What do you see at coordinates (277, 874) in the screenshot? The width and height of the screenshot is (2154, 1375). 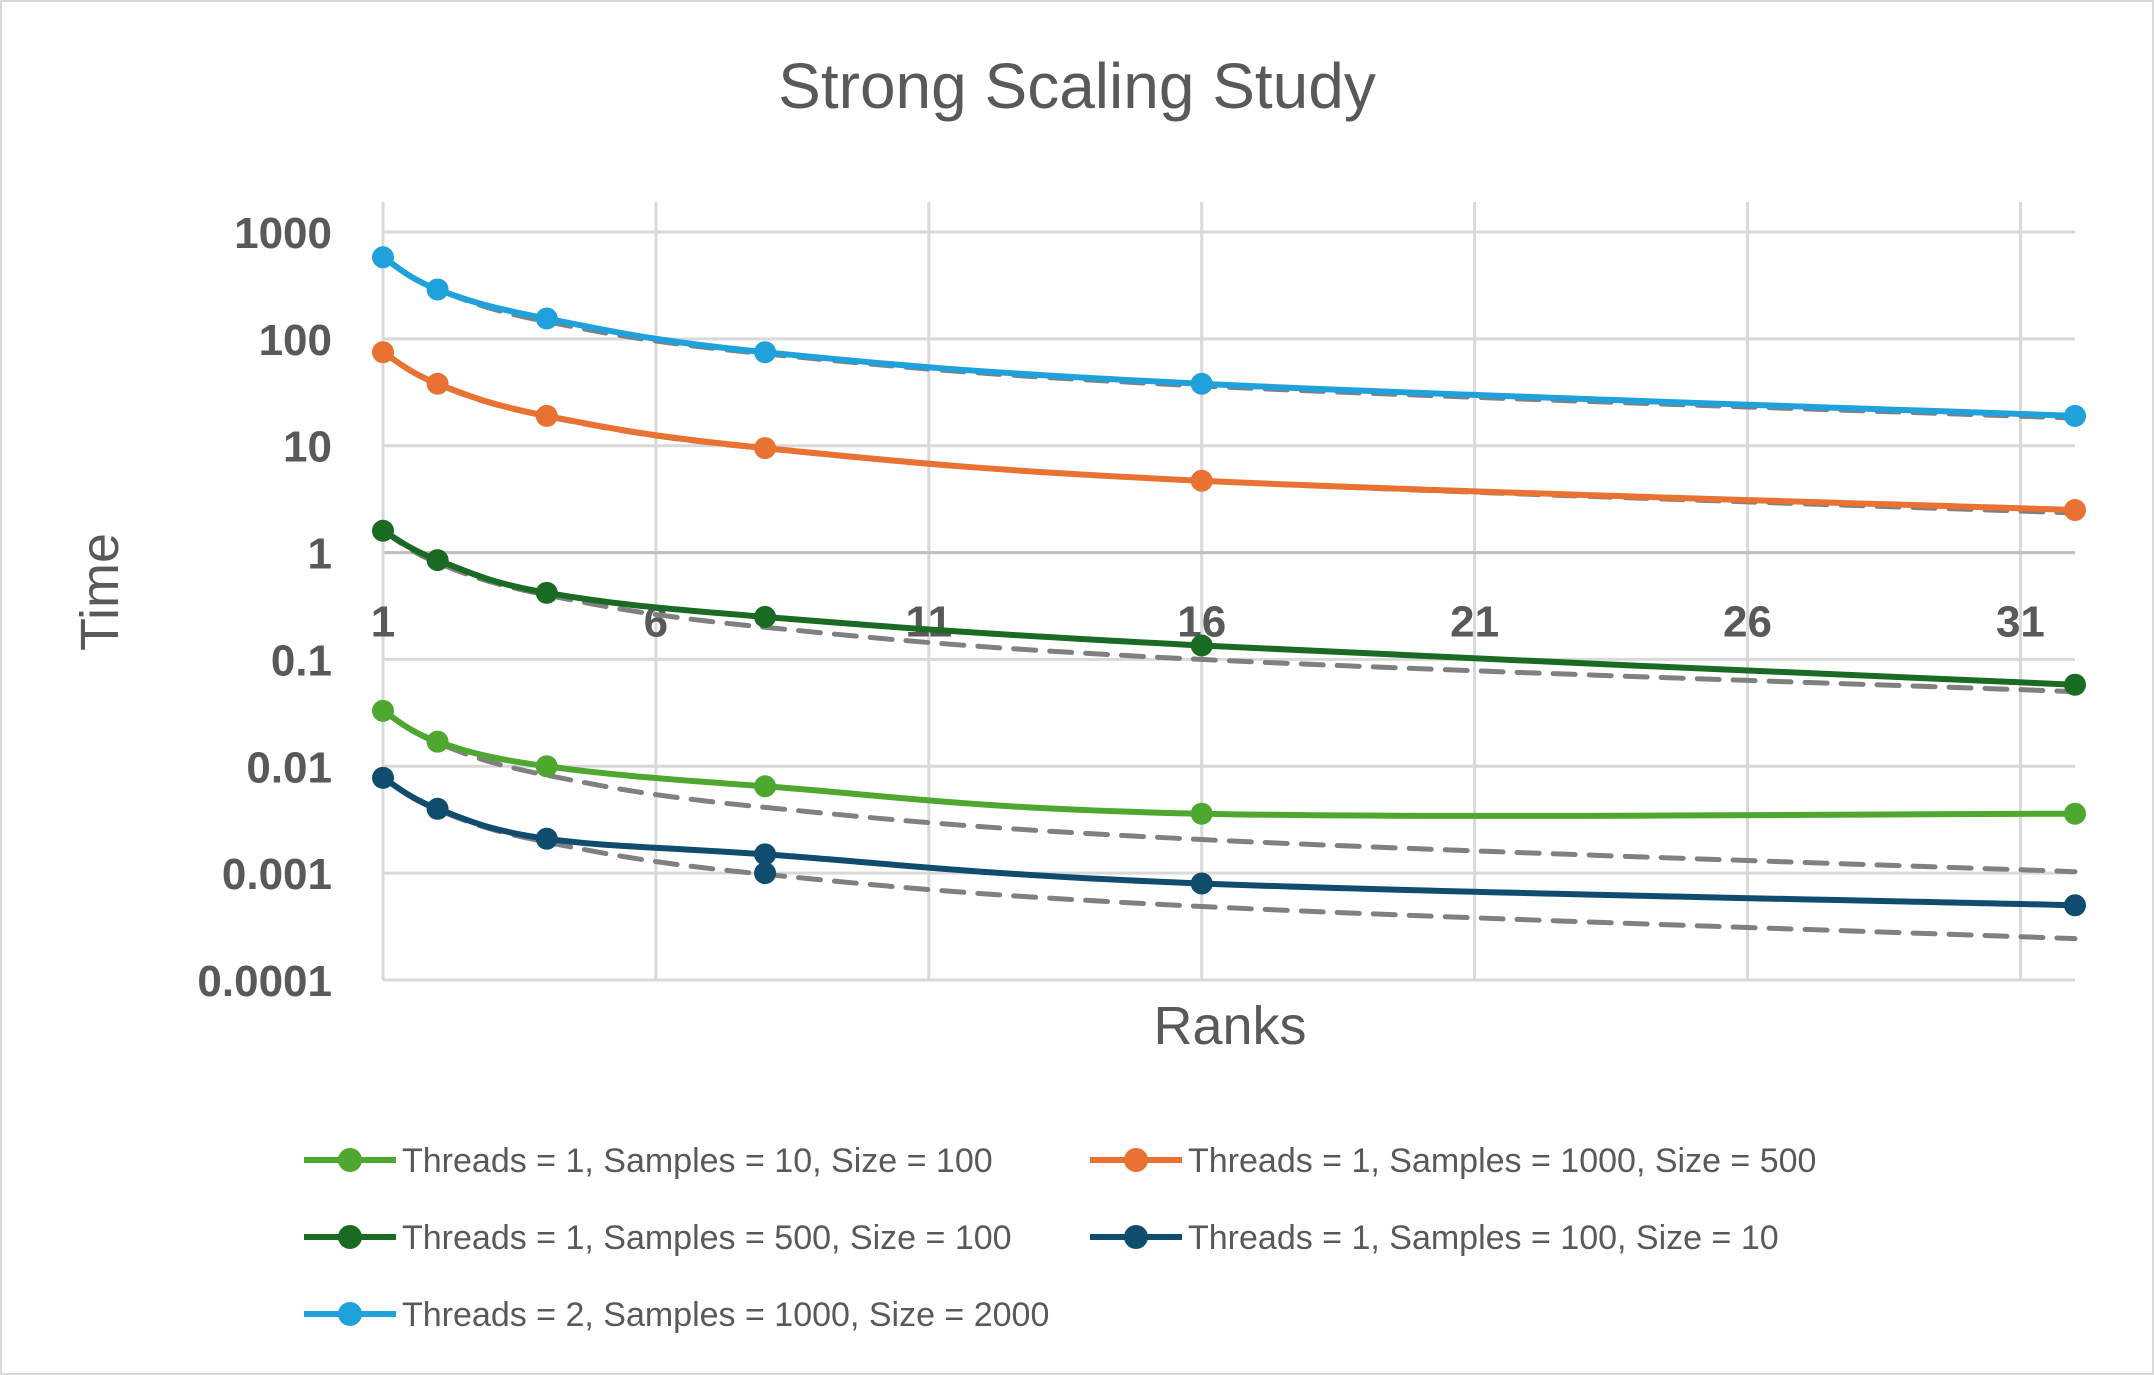 I see `y-tick-label: 0.001` at bounding box center [277, 874].